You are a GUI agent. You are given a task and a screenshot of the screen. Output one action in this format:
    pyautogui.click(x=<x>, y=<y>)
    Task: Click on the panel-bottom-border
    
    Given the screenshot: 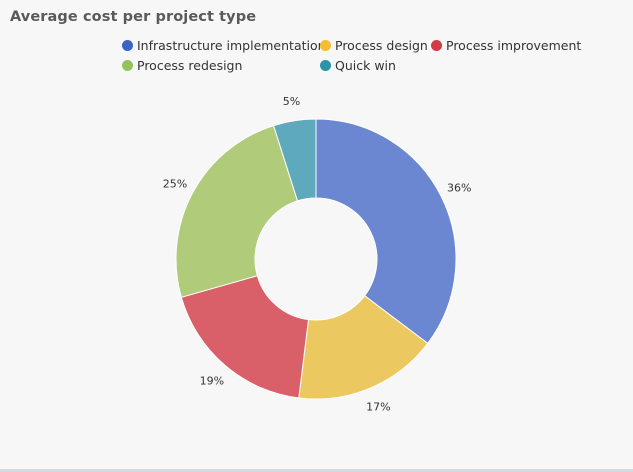 What is the action you would take?
    pyautogui.click(x=316, y=470)
    